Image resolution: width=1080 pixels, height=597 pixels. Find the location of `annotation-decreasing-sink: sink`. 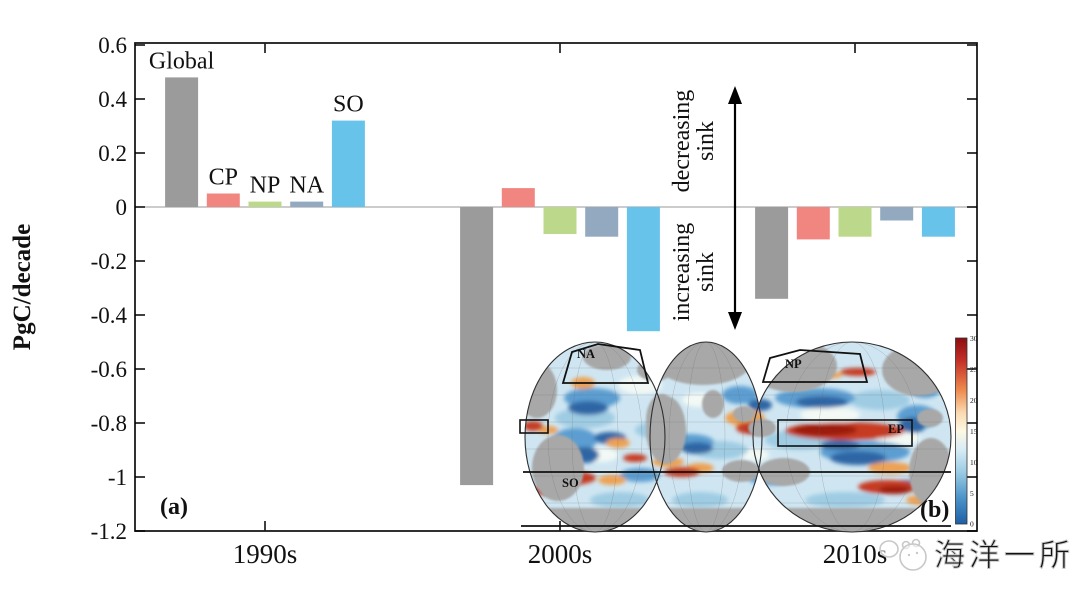

annotation-decreasing-sink: sink is located at coordinates (706, 141).